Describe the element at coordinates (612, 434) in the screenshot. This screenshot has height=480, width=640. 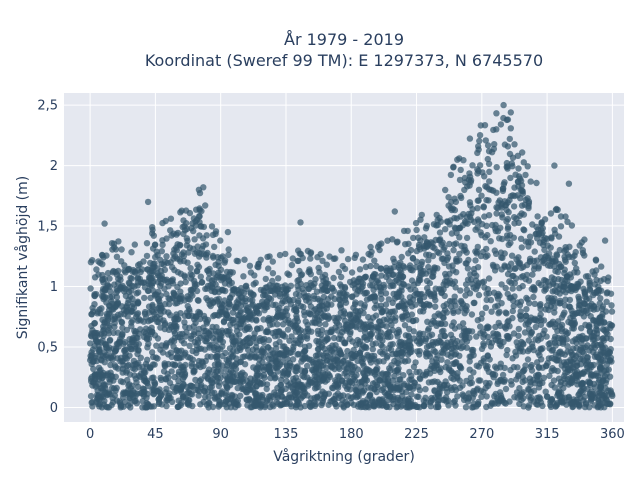
I see `x-tick-label: 360` at that location.